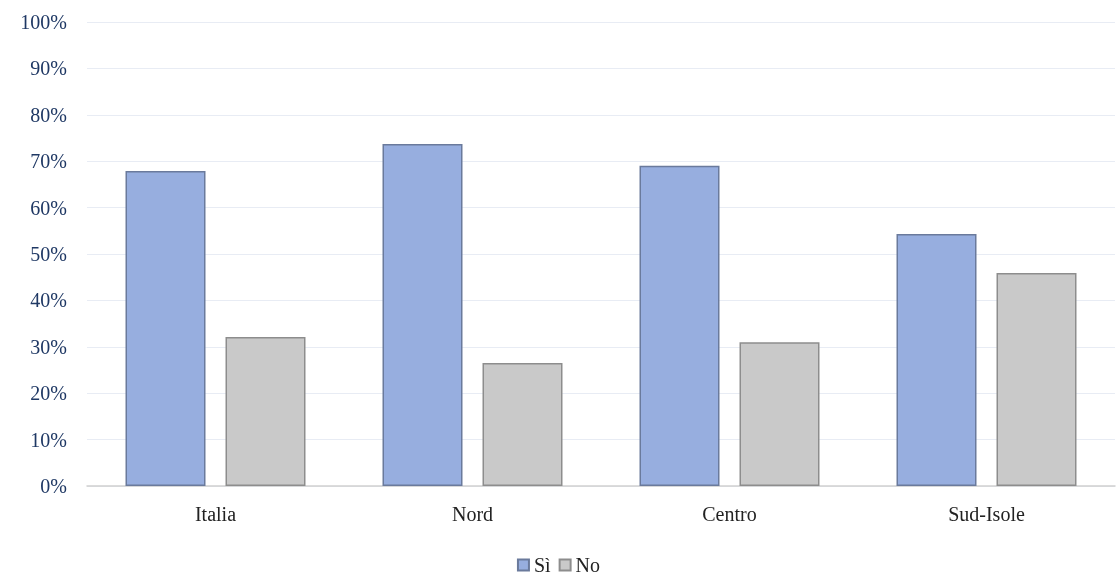  What do you see at coordinates (43, 22) in the screenshot?
I see `y-tick-label: 100%` at bounding box center [43, 22].